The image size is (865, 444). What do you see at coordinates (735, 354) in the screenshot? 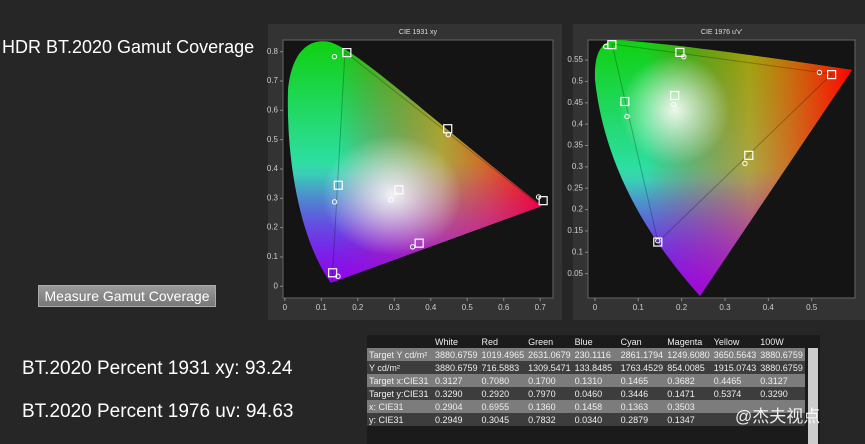
I see `table-cell: 3650.5643` at bounding box center [735, 354].